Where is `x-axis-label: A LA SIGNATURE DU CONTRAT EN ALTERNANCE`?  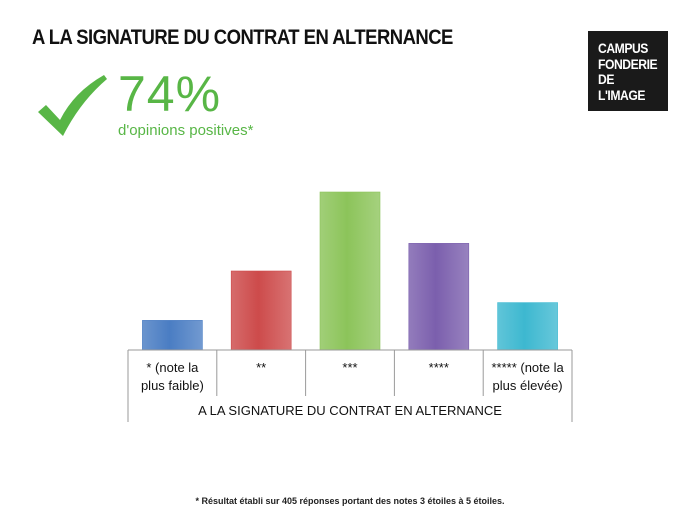
x-axis-label: A LA SIGNATURE DU CONTRAT EN ALTERNANCE is located at coordinates (350, 410).